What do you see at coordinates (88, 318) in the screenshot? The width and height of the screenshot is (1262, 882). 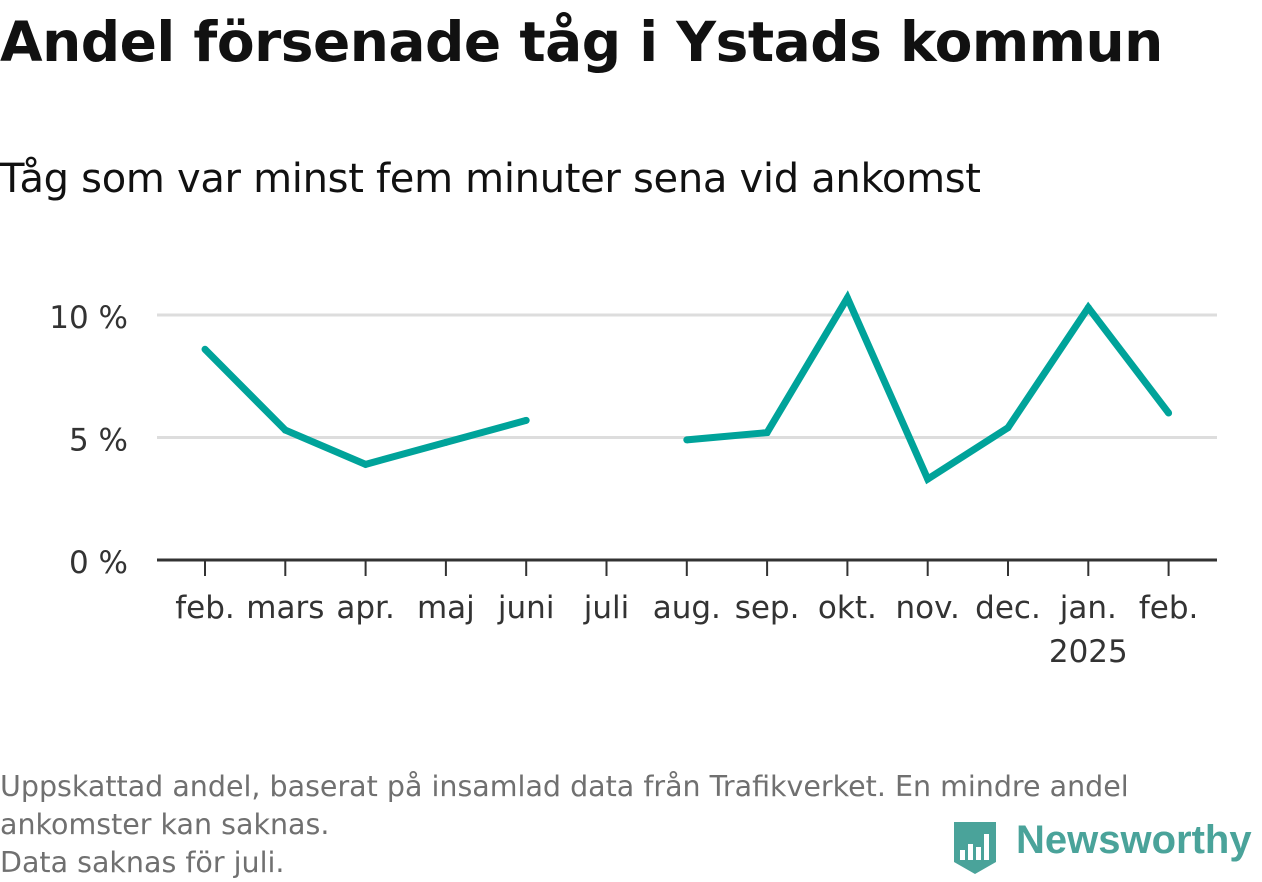 I see `y-tick-label: 10 %` at bounding box center [88, 318].